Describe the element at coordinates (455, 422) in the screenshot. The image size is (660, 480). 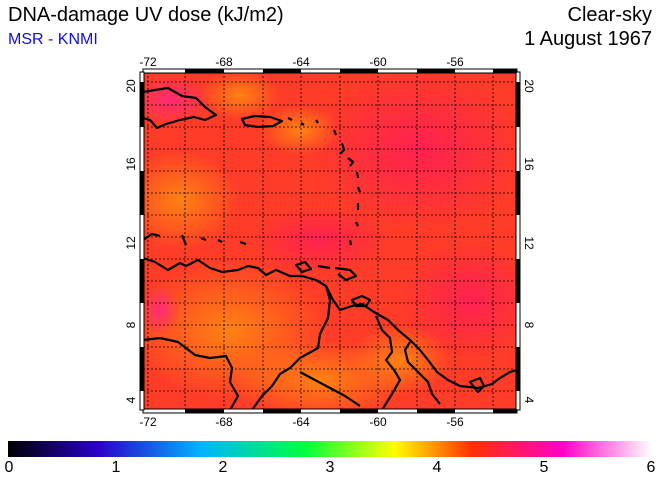
I see `lon-label-bottom: -56` at that location.